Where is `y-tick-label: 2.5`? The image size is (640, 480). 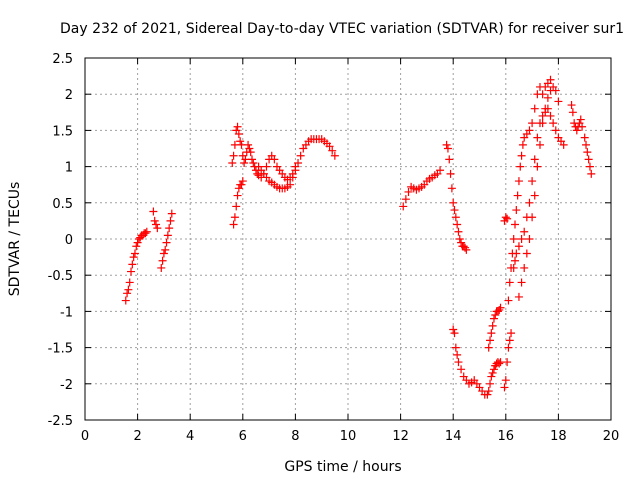
y-tick-label: 2.5 is located at coordinates (62, 59).